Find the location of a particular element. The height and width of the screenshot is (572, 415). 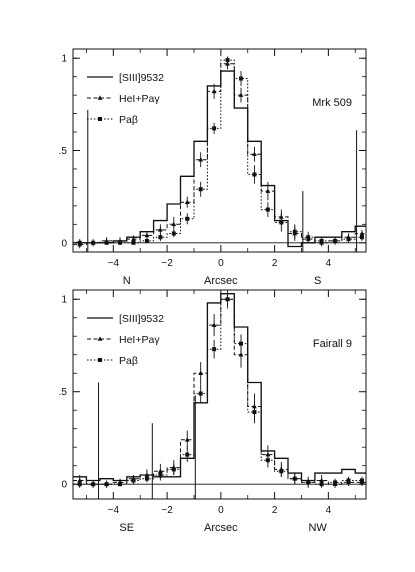

x-tick-label: −4 is located at coordinates (114, 263).